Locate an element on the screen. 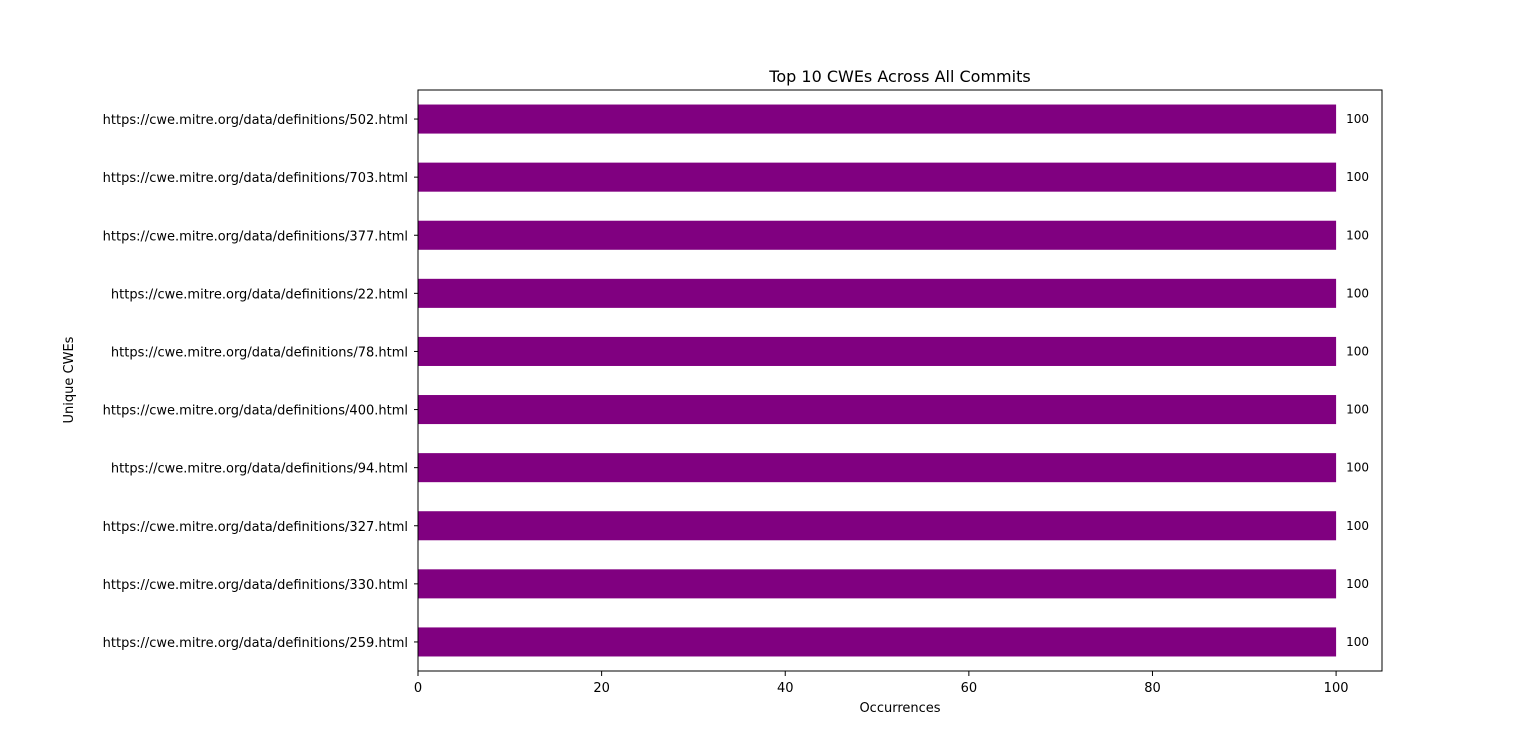 This screenshot has width=1536, height=754. x-tick-label: 80 is located at coordinates (1152, 688).